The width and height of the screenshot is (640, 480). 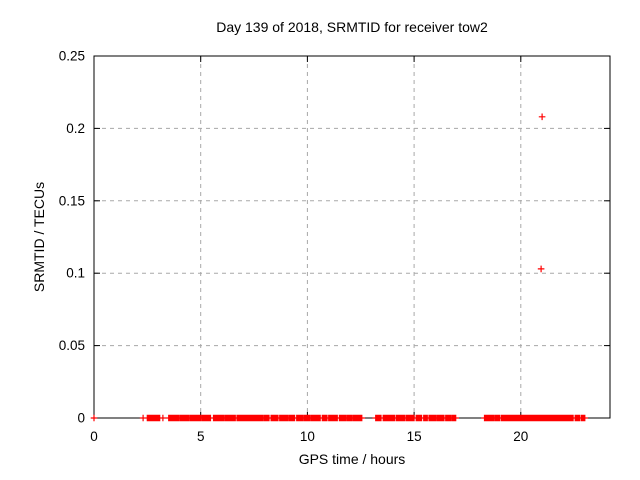 I want to click on y-tick-label: 0.25, so click(x=72, y=56).